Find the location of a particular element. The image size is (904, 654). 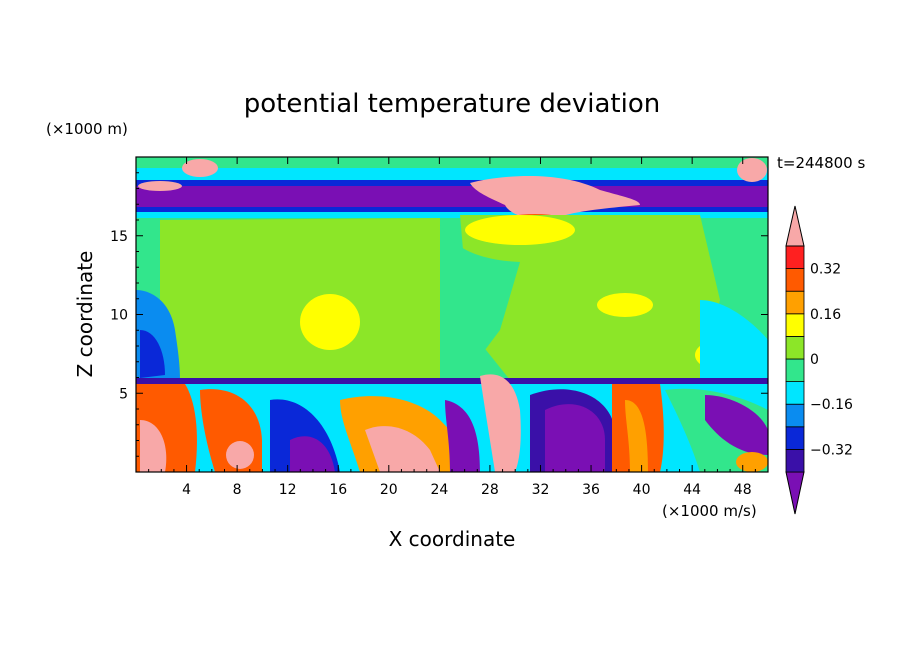

colorbar-label: −0.32 is located at coordinates (831, 450).